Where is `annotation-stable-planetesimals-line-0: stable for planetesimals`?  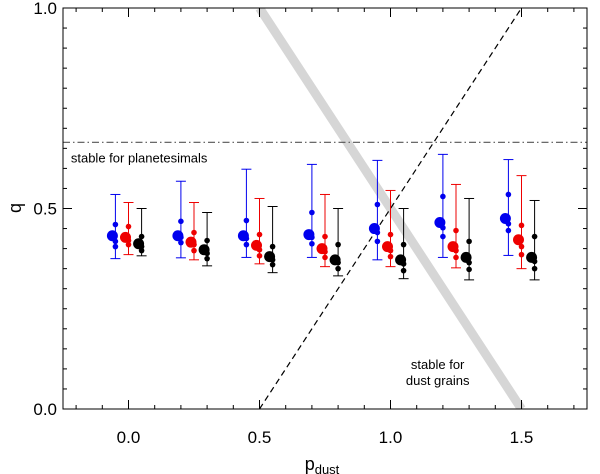
annotation-stable-planetesimals-line-0: stable for planetesimals is located at coordinates (139, 157).